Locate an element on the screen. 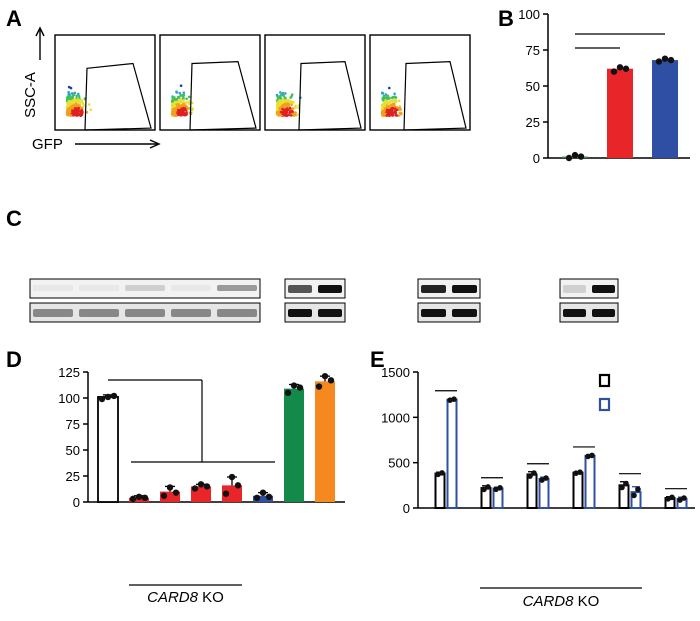 This screenshot has width=700, height=621. panel-letter-b: B is located at coordinates (506, 18).